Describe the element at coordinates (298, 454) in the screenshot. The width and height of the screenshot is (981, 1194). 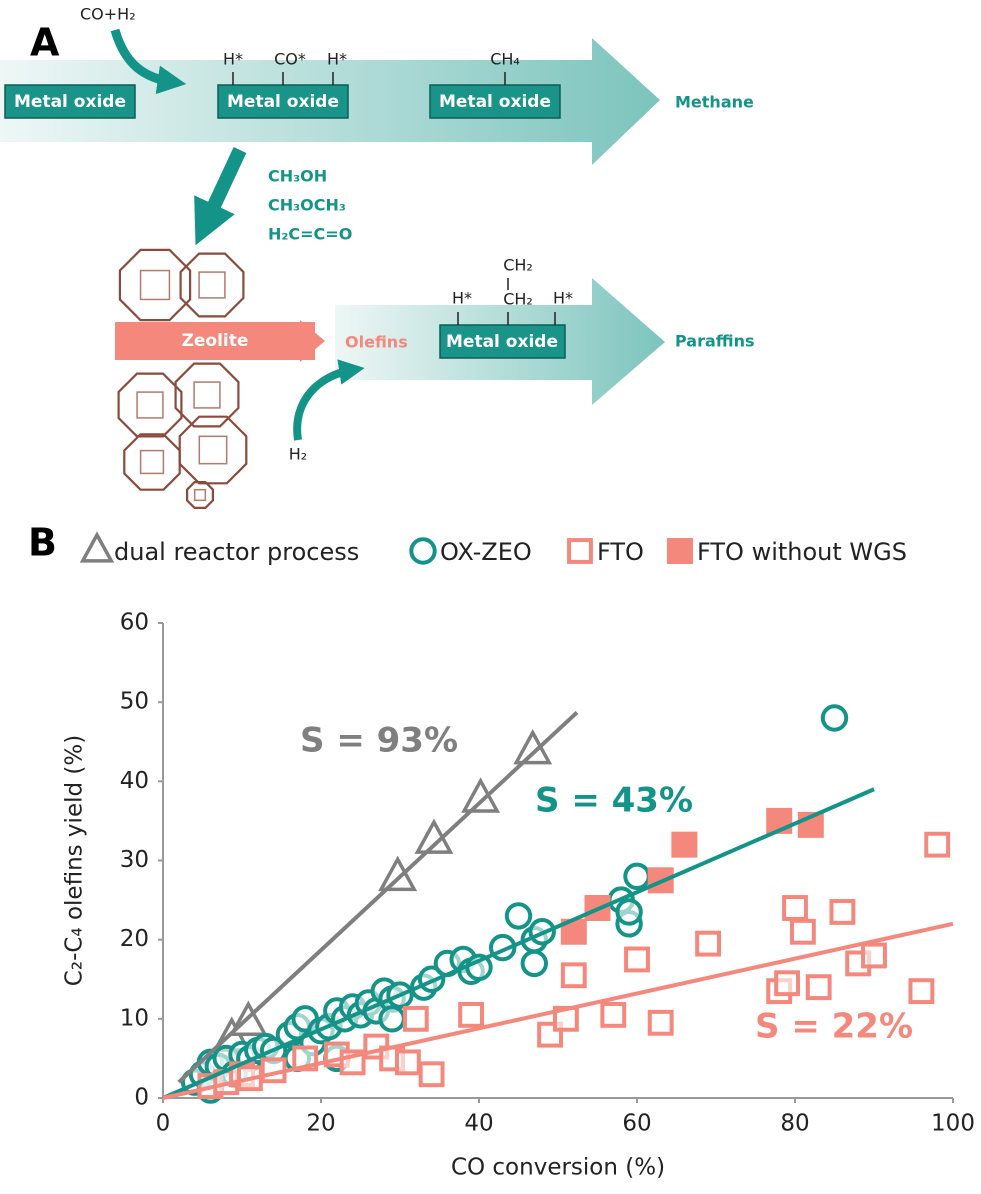
I see `hydrogen-label: H₂` at that location.